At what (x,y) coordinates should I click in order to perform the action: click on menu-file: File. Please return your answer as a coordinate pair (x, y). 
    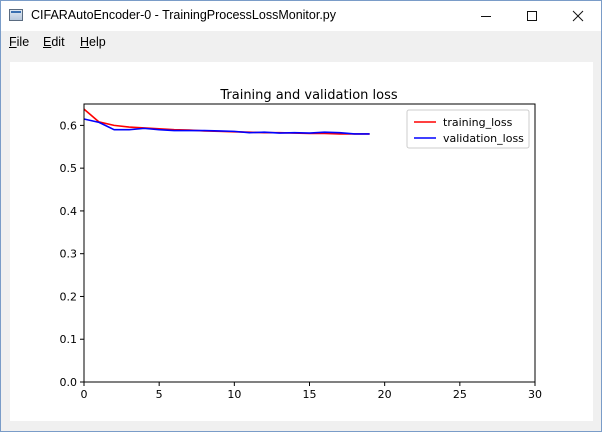
    Looking at the image, I should click on (19, 42).